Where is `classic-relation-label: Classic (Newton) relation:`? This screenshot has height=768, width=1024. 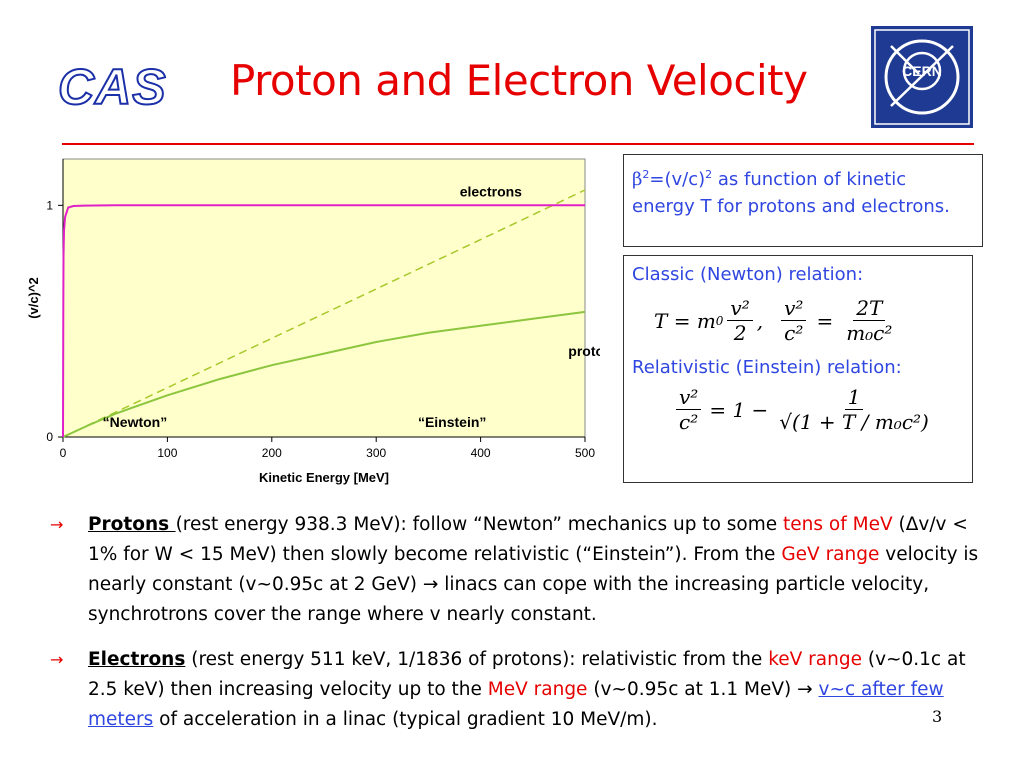 classic-relation-label: Classic (Newton) relation: is located at coordinates (748, 274).